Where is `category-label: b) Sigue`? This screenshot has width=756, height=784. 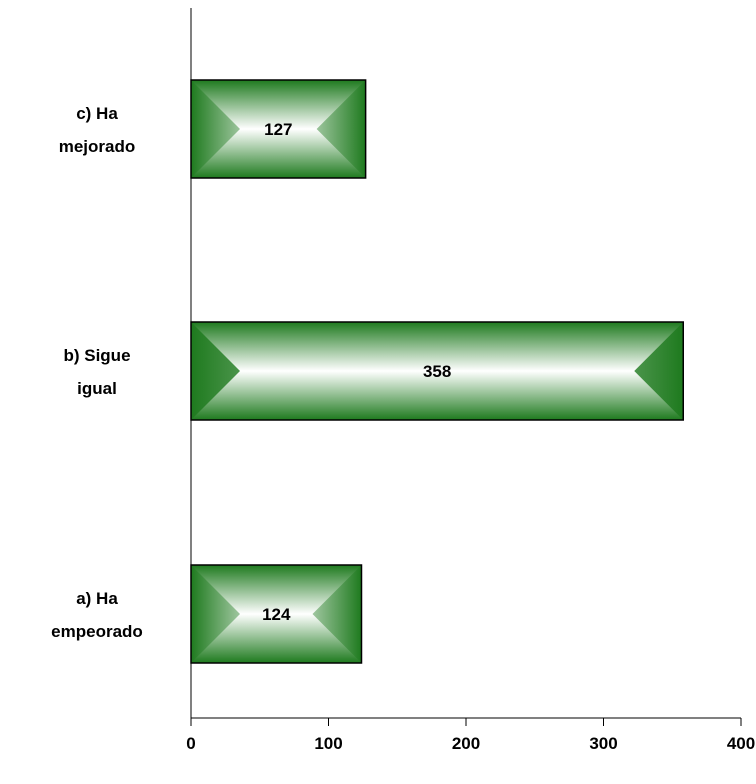
category-label: b) Sigue is located at coordinates (96, 355).